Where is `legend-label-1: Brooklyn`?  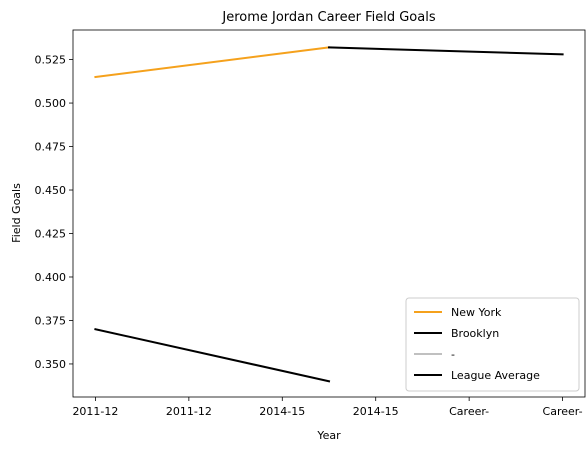
legend-label-1: Brooklyn is located at coordinates (475, 333).